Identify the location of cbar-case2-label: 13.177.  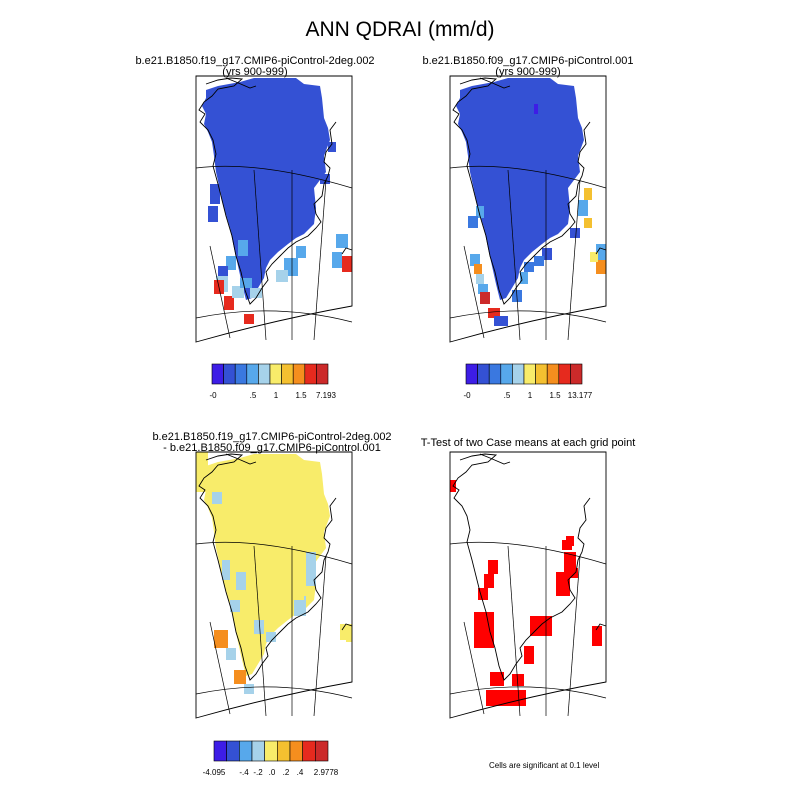
(580, 395).